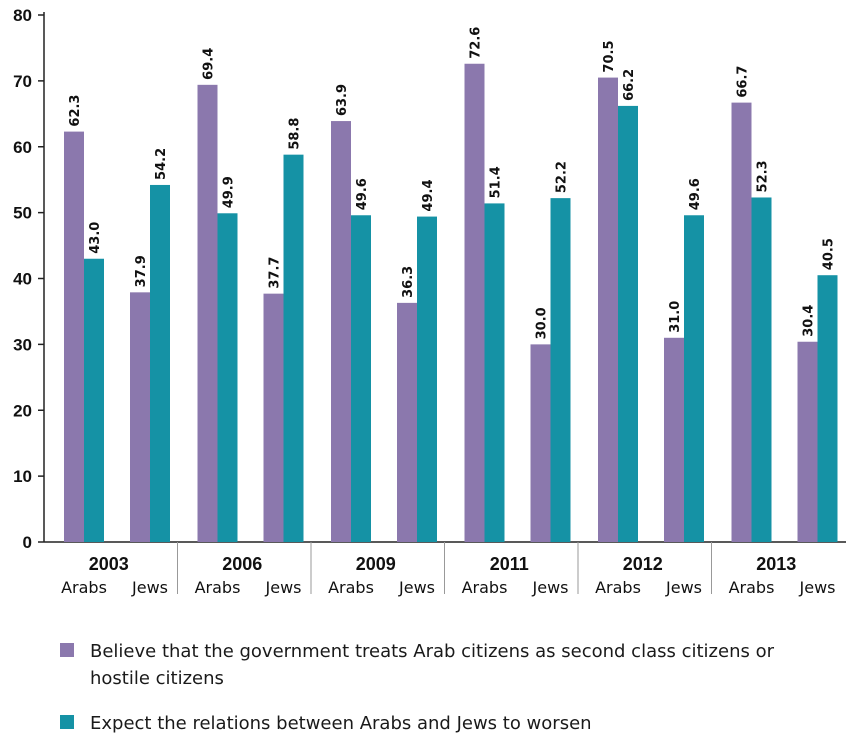 Image resolution: width=856 pixels, height=737 pixels. What do you see at coordinates (67, 722) in the screenshot?
I see `legend-swatch-teal` at bounding box center [67, 722].